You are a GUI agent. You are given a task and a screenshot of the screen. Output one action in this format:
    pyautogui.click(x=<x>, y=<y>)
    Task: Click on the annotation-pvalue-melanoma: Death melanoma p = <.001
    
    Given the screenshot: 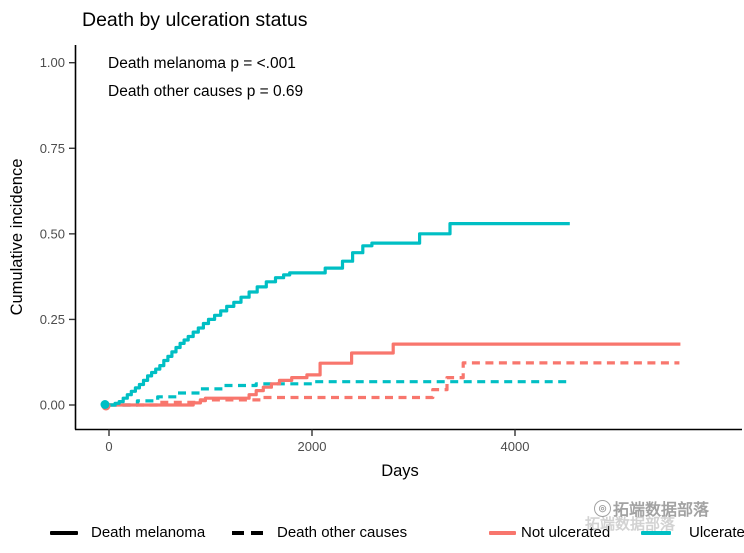 What is the action you would take?
    pyautogui.click(x=202, y=63)
    